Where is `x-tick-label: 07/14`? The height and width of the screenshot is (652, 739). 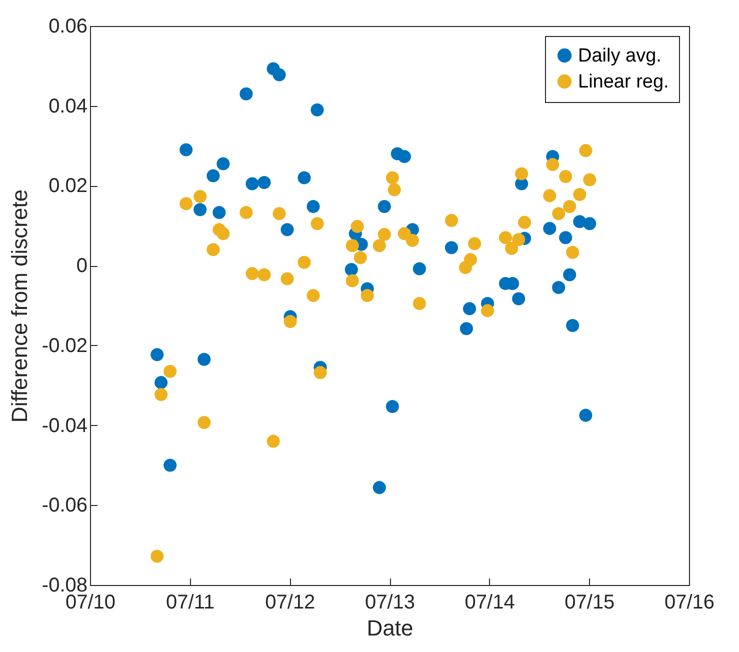 x-tick-label: 07/14 is located at coordinates (489, 603).